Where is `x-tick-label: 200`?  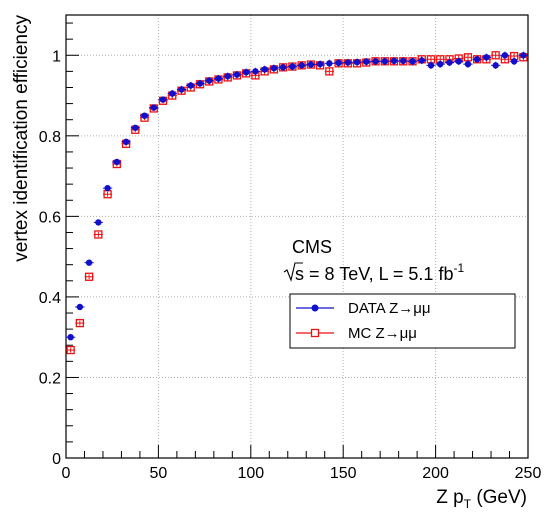
x-tick-label: 200 is located at coordinates (435, 473).